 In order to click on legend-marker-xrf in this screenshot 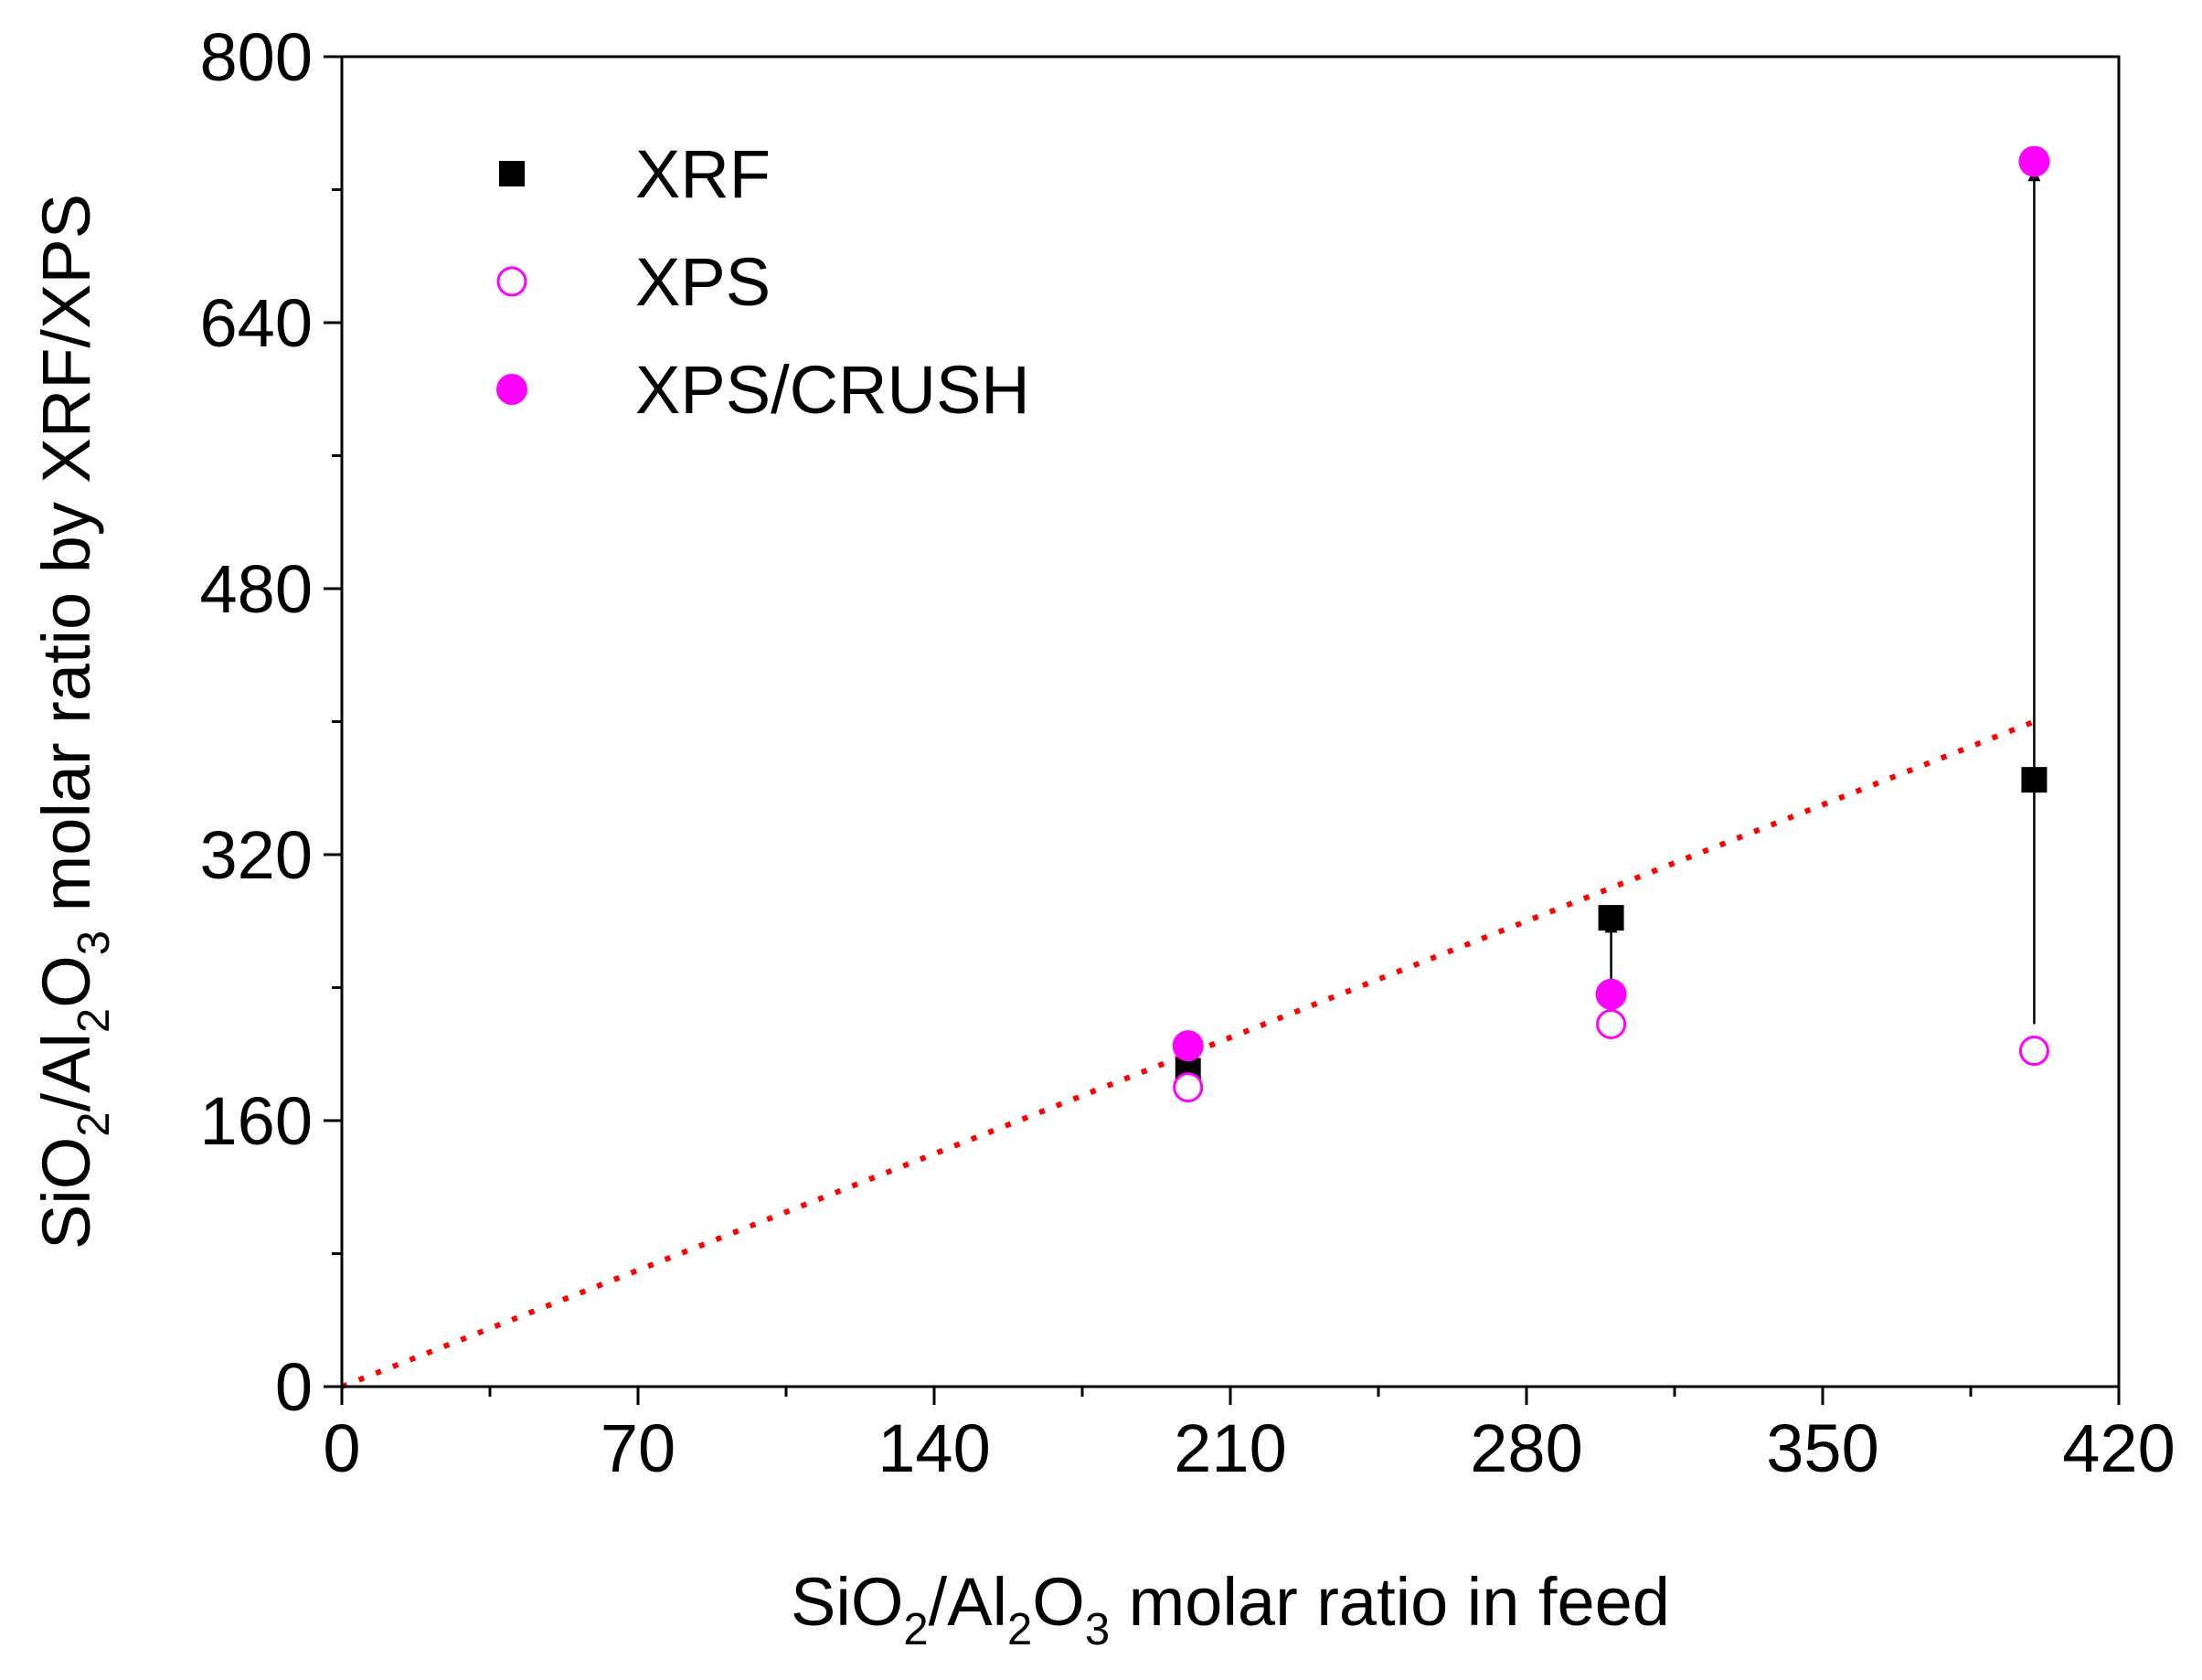, I will do `click(512, 173)`.